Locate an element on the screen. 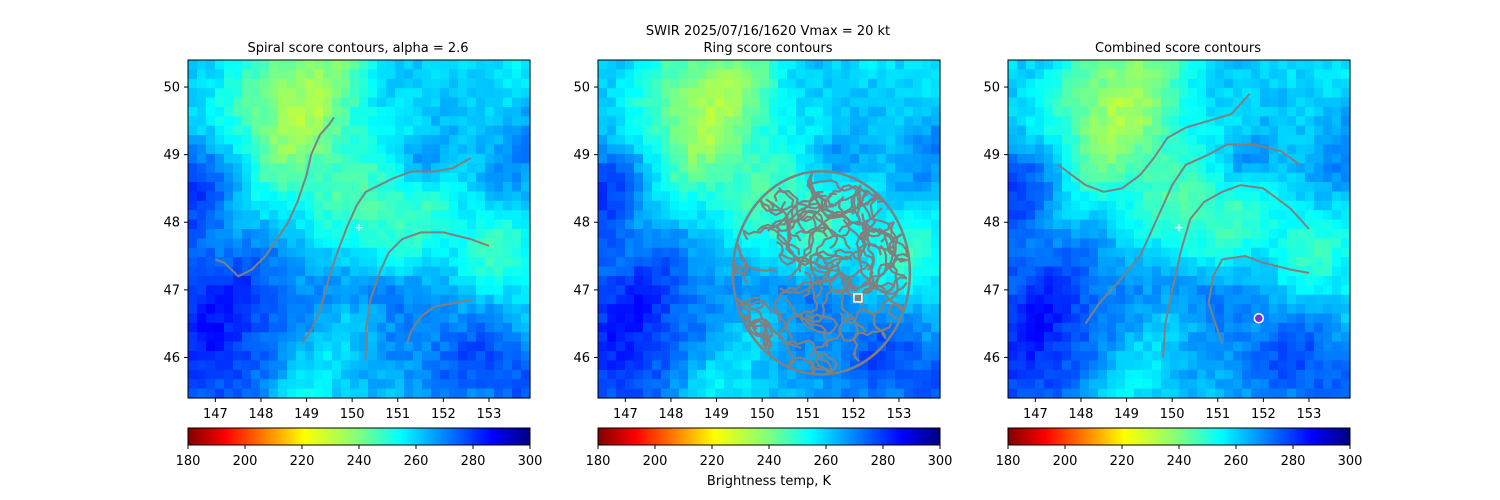  panel-title-spiral: Spiral score contours, alpha = 2.6 is located at coordinates (357, 48).